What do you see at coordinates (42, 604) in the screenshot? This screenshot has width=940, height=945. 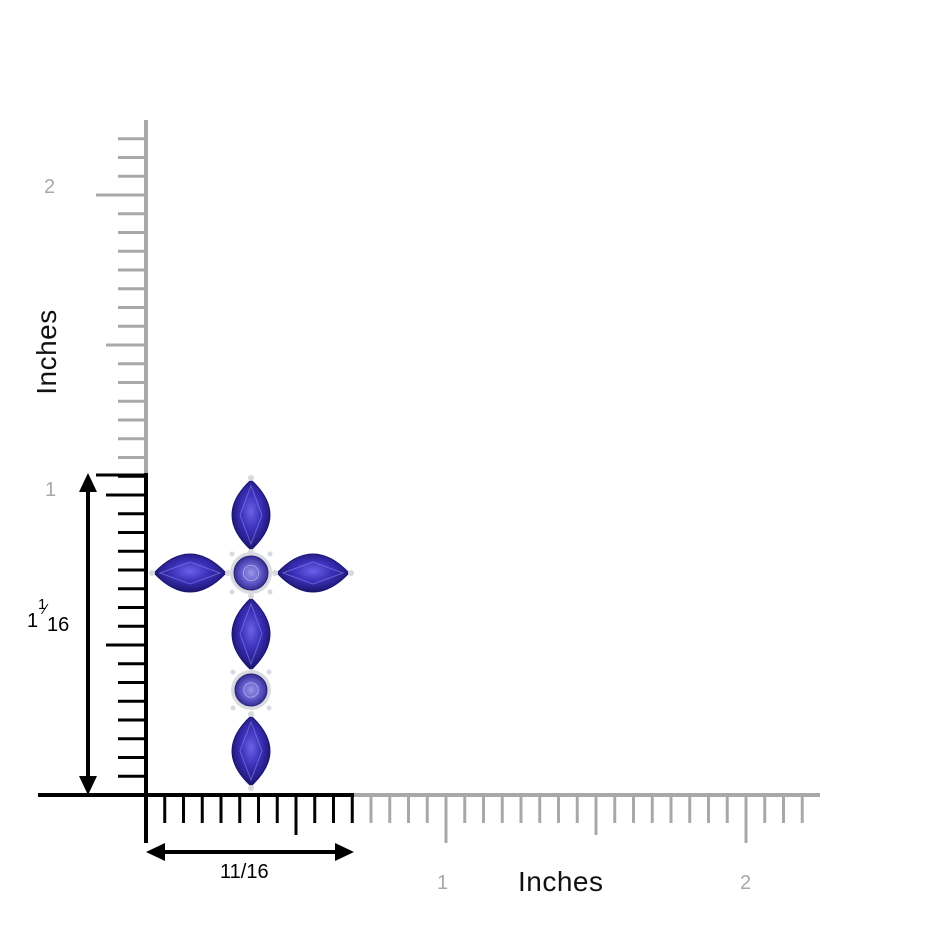 I see `height-numerator: 1` at bounding box center [42, 604].